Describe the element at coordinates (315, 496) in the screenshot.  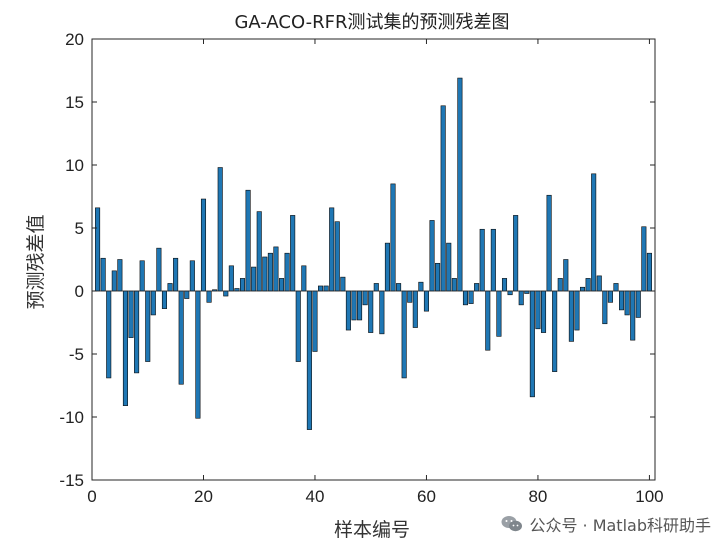
I see `x-tick-label: 40` at that location.